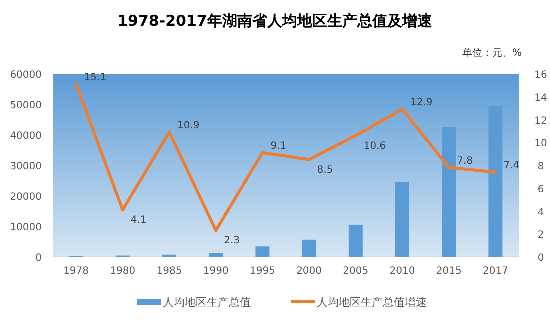  I want to click on data-label: 12.9, so click(421, 102).